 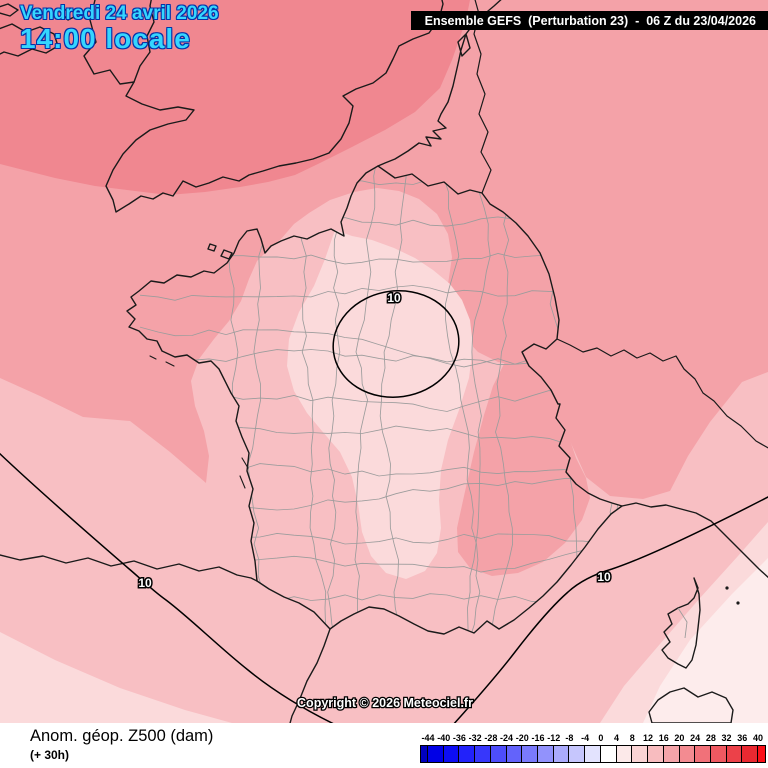 What do you see at coordinates (691, 705) in the screenshot?
I see `coastline-sardinia` at bounding box center [691, 705].